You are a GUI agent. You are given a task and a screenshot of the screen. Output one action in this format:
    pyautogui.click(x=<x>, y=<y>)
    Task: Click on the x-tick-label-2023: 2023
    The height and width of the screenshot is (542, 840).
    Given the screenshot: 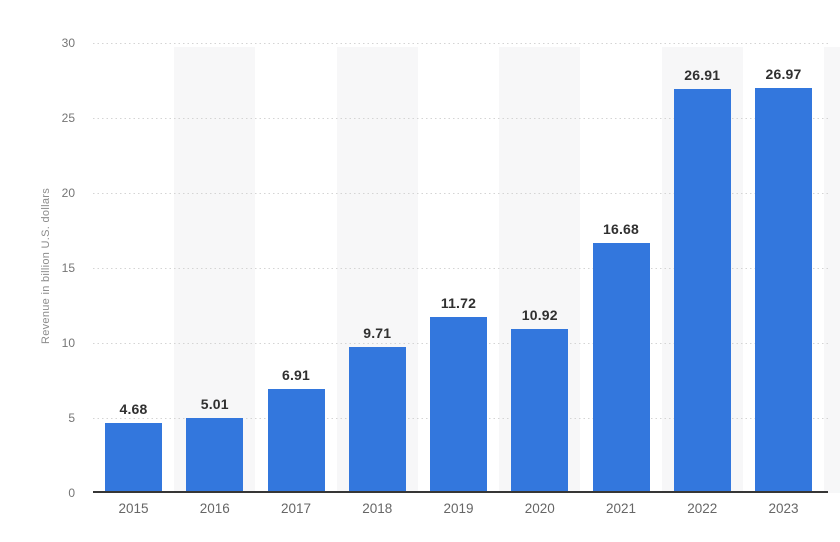 What is the action you would take?
    pyautogui.click(x=783, y=508)
    